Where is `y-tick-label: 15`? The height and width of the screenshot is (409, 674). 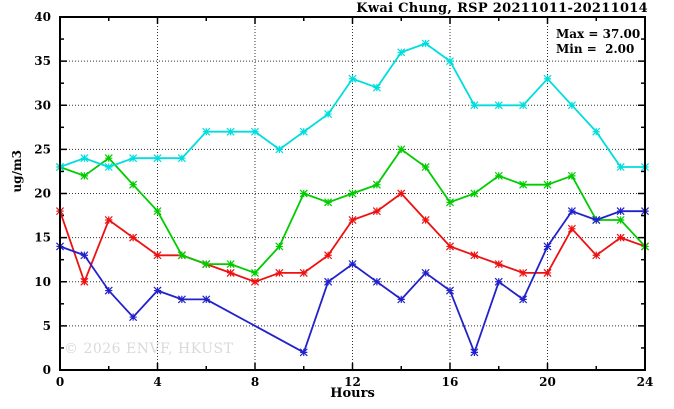 y-tick-label: 15 is located at coordinates (42, 238).